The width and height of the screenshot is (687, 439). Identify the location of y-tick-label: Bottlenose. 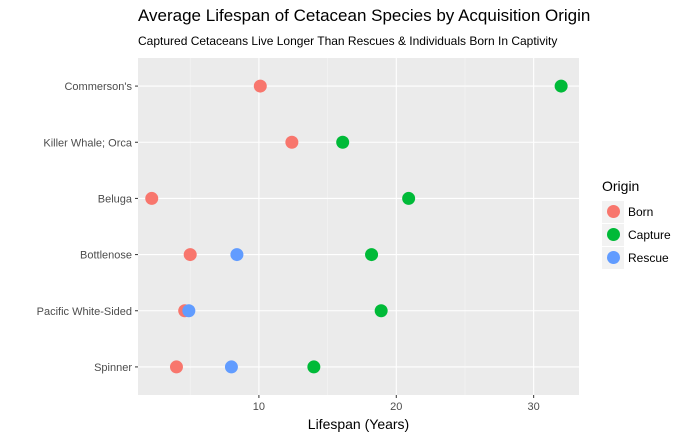
(106, 256).